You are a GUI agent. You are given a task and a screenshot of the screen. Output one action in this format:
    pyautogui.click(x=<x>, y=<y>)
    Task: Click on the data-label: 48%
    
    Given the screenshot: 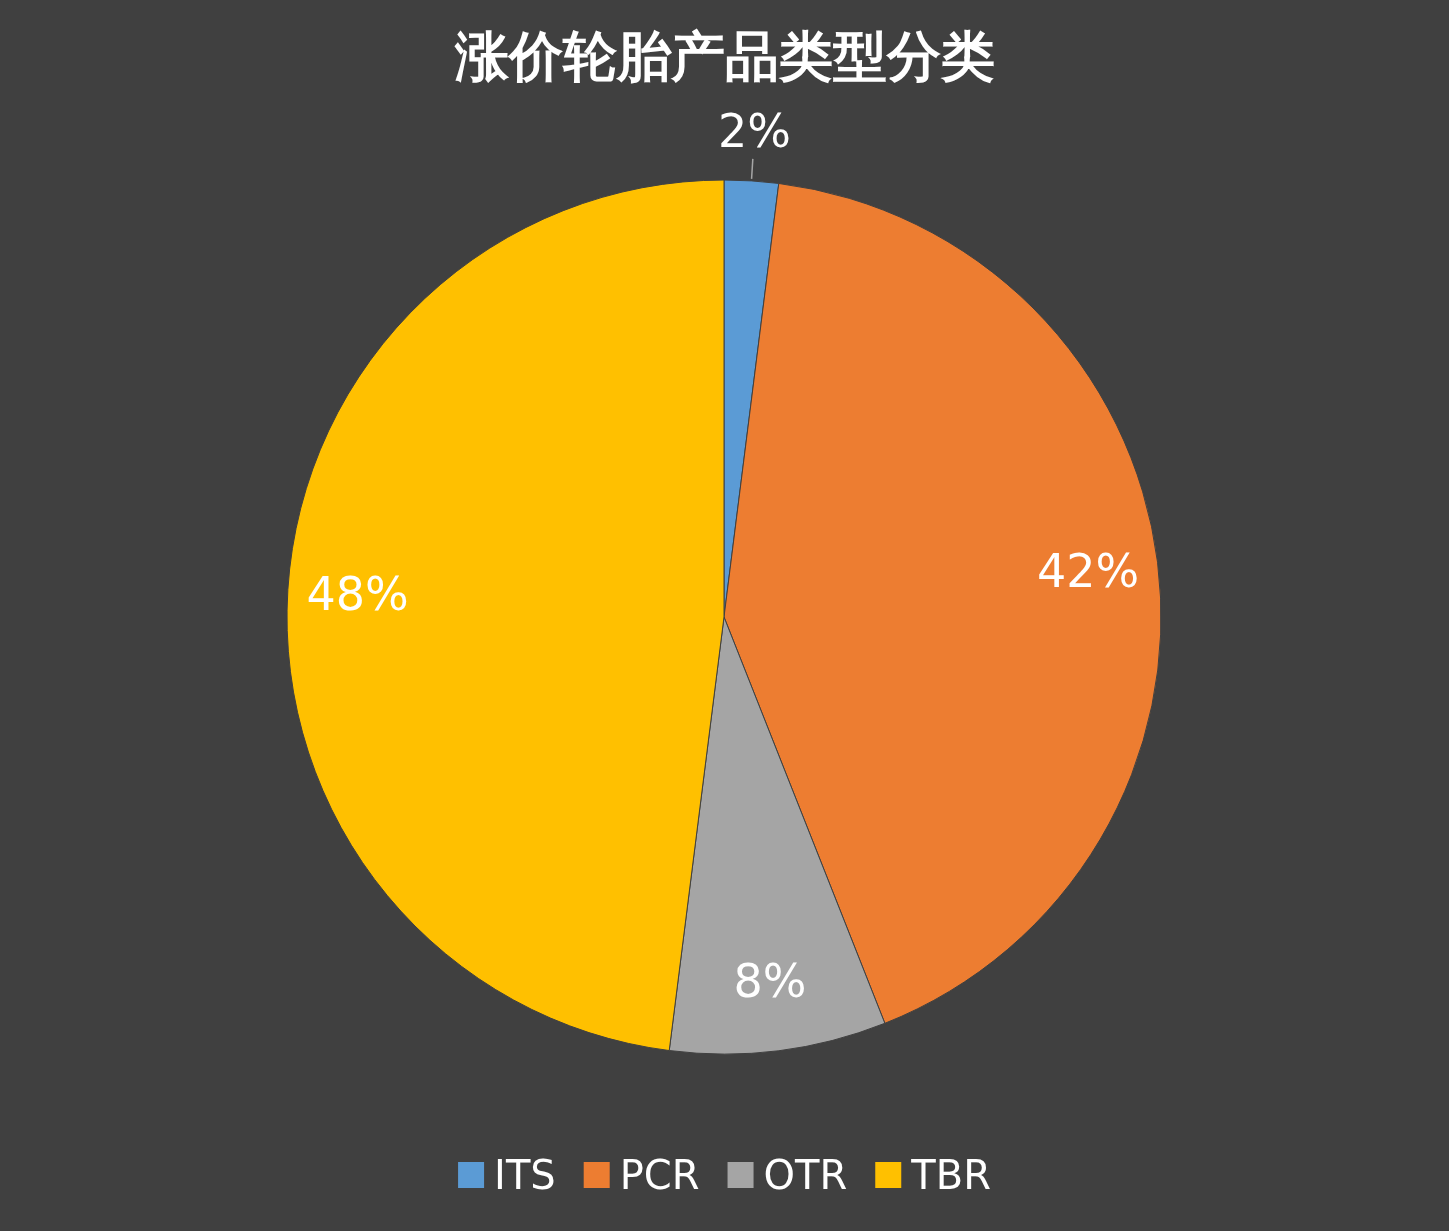 What is the action you would take?
    pyautogui.click(x=357, y=593)
    